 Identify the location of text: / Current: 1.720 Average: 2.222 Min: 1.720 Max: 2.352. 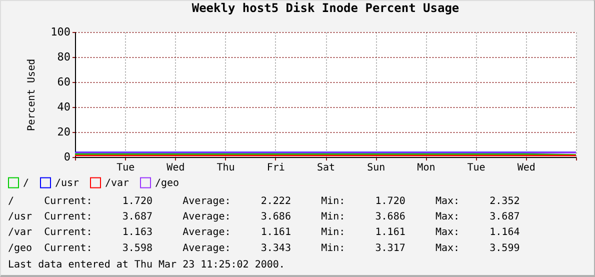
(264, 201).